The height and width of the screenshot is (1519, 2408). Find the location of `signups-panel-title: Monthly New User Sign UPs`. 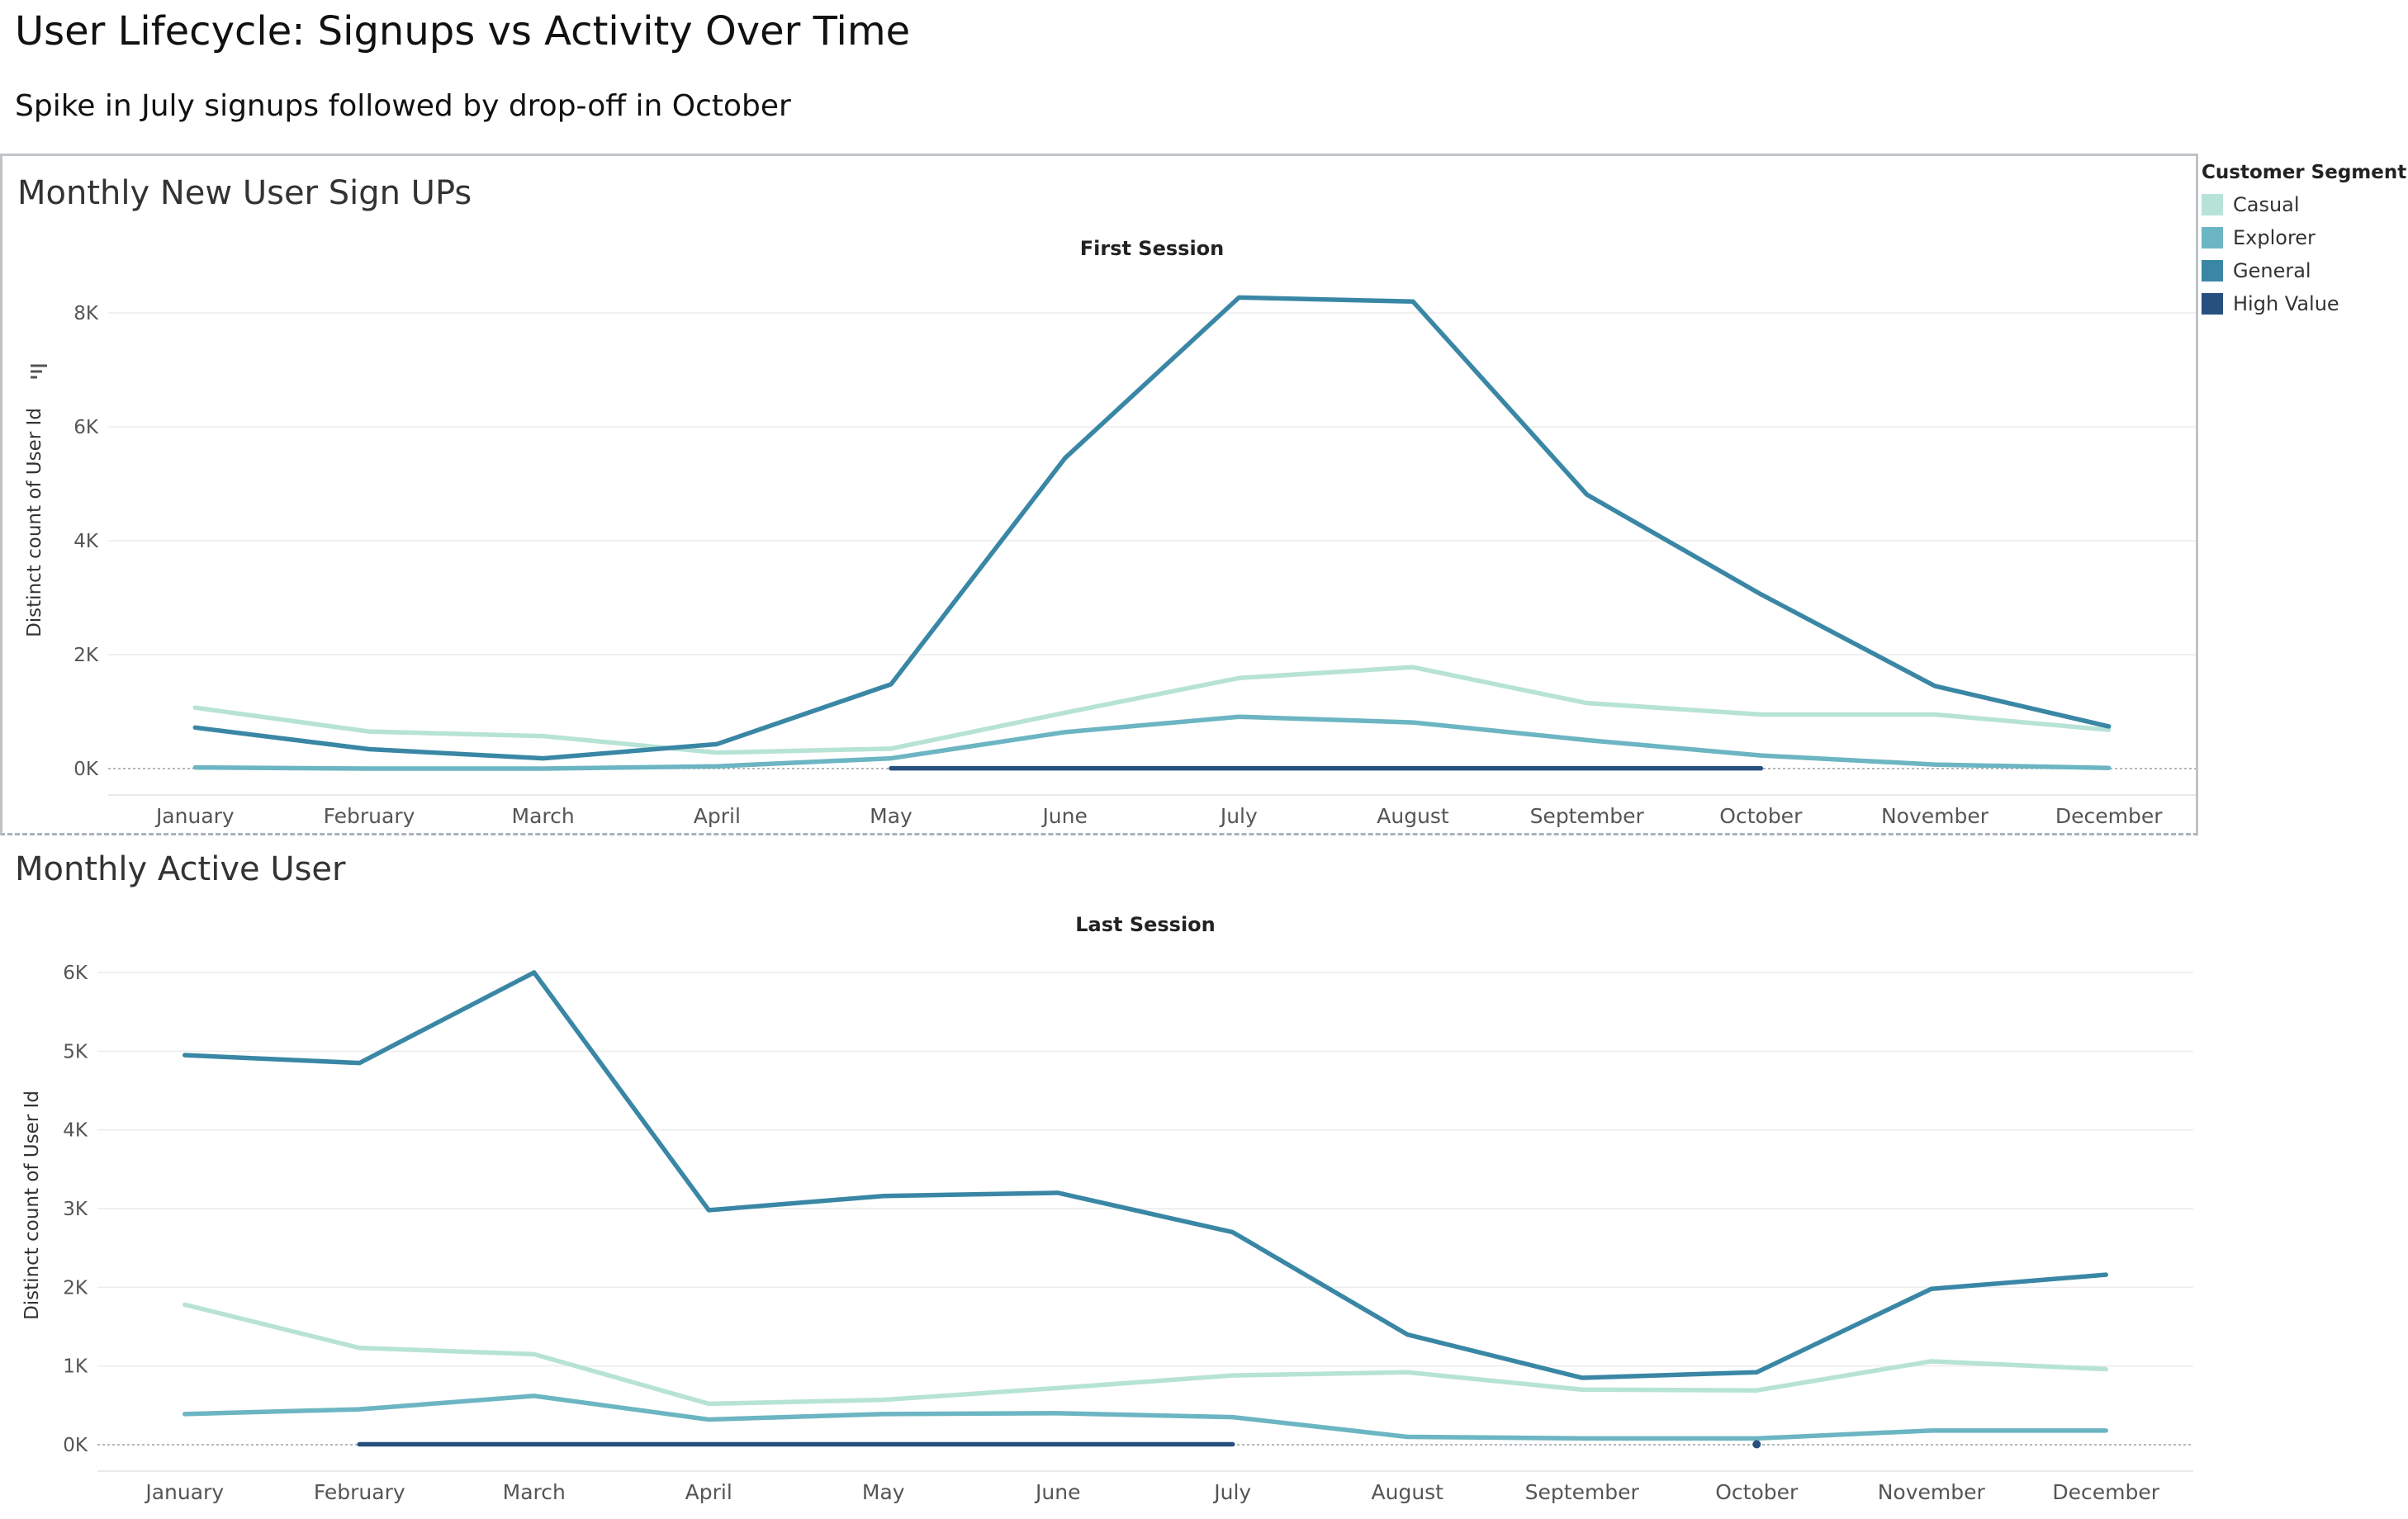

signups-panel-title: Monthly New User Sign UPs is located at coordinates (244, 193).